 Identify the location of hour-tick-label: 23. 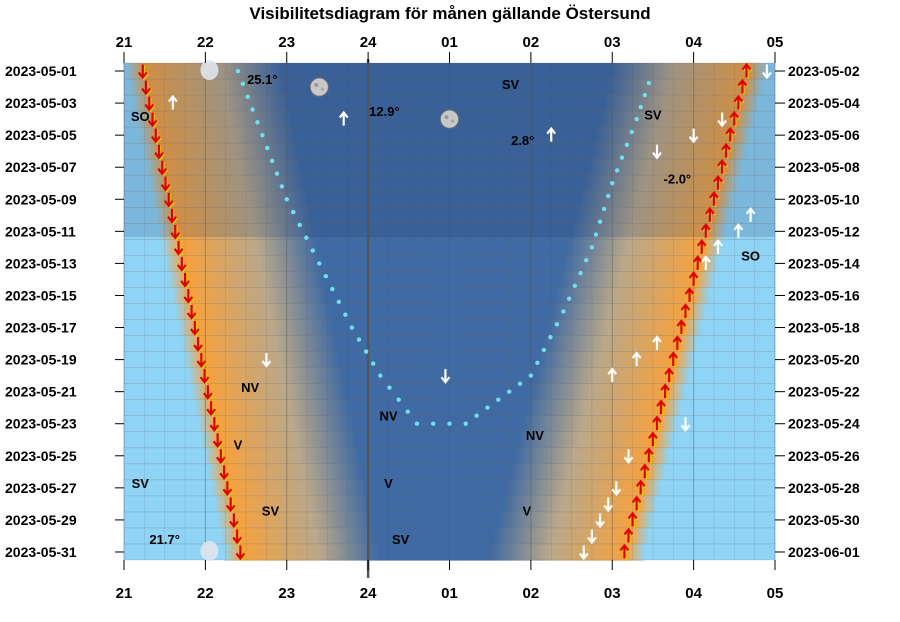
(286, 42).